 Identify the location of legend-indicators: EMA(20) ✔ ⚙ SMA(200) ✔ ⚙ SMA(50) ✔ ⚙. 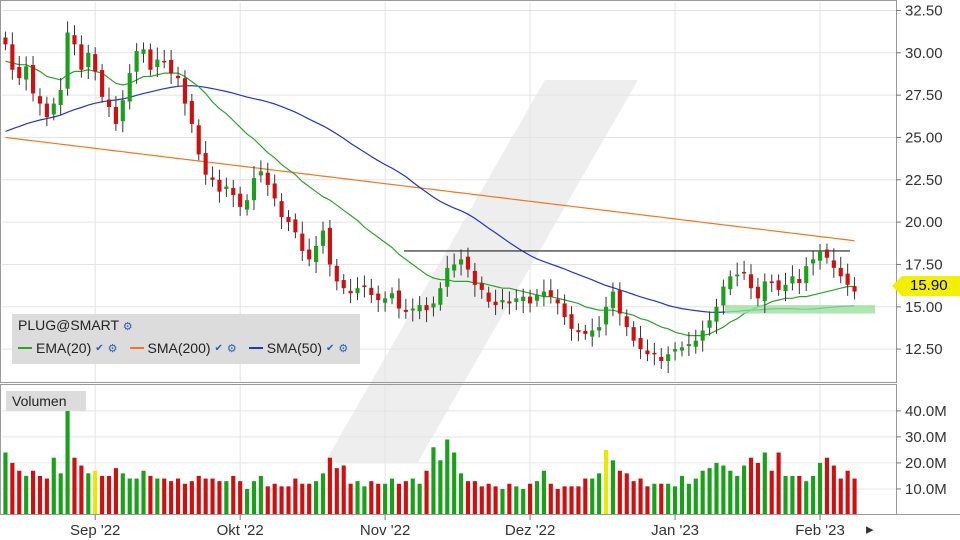
(186, 348).